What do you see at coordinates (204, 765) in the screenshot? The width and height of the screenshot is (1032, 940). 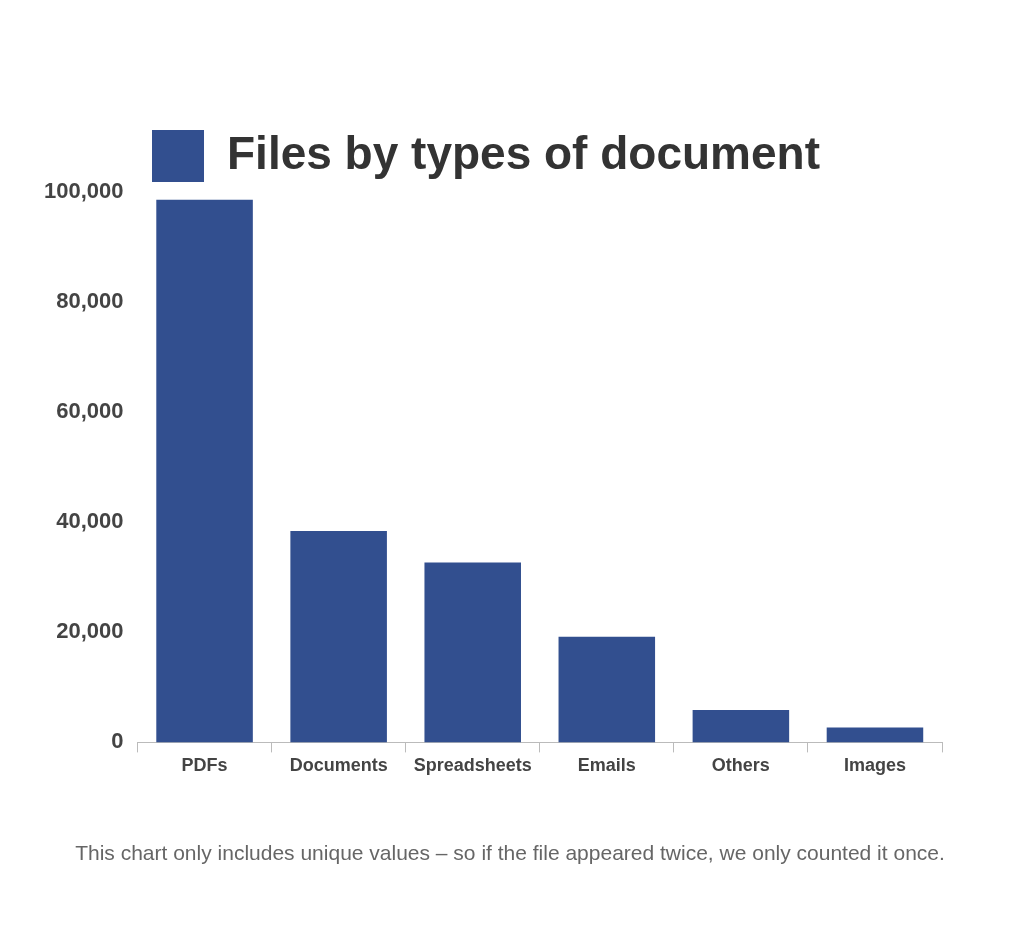 I see `x-tick-label: PDFs` at bounding box center [204, 765].